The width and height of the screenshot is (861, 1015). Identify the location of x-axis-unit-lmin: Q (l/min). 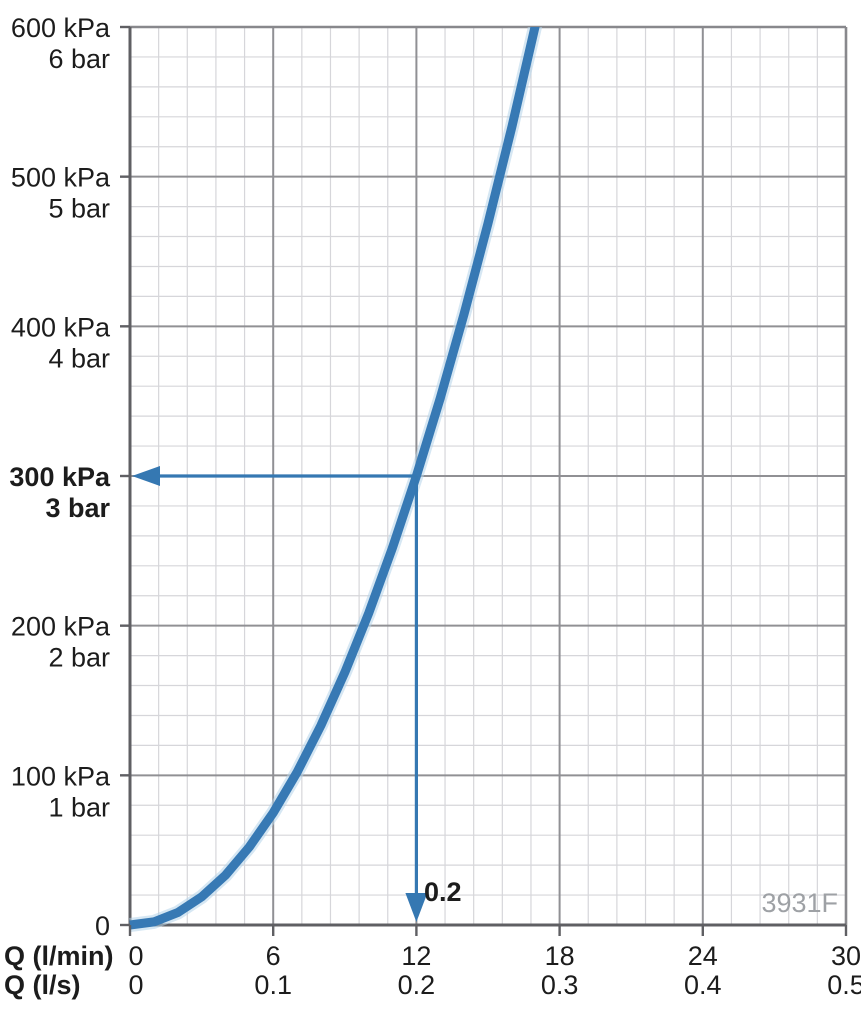
(59, 956).